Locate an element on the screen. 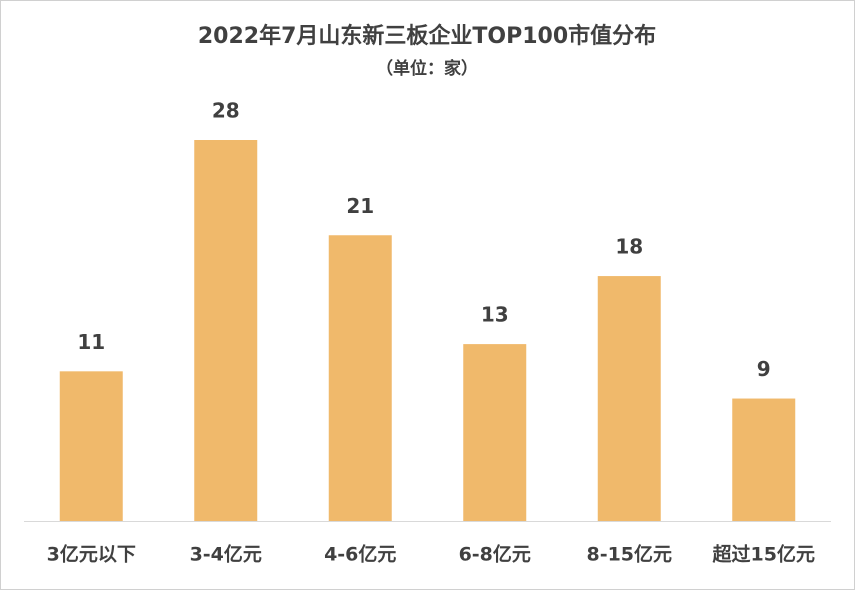 Image resolution: width=855 pixels, height=590 pixels. chart-subtitle: （单位：家） is located at coordinates (427, 68).